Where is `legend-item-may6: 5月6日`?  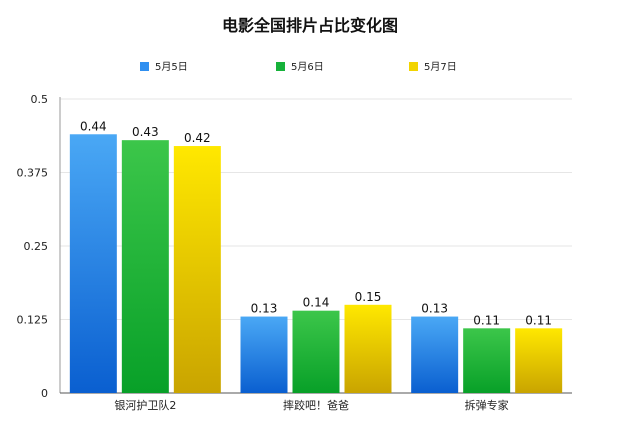
legend-item-may6: 5月6日 is located at coordinates (300, 65).